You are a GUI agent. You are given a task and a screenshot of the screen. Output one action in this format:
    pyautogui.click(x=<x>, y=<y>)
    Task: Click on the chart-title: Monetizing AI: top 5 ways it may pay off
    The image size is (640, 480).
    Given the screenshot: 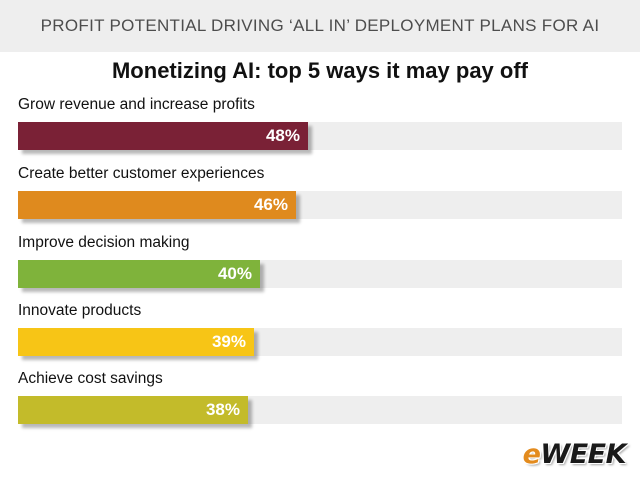 What is the action you would take?
    pyautogui.click(x=319, y=70)
    